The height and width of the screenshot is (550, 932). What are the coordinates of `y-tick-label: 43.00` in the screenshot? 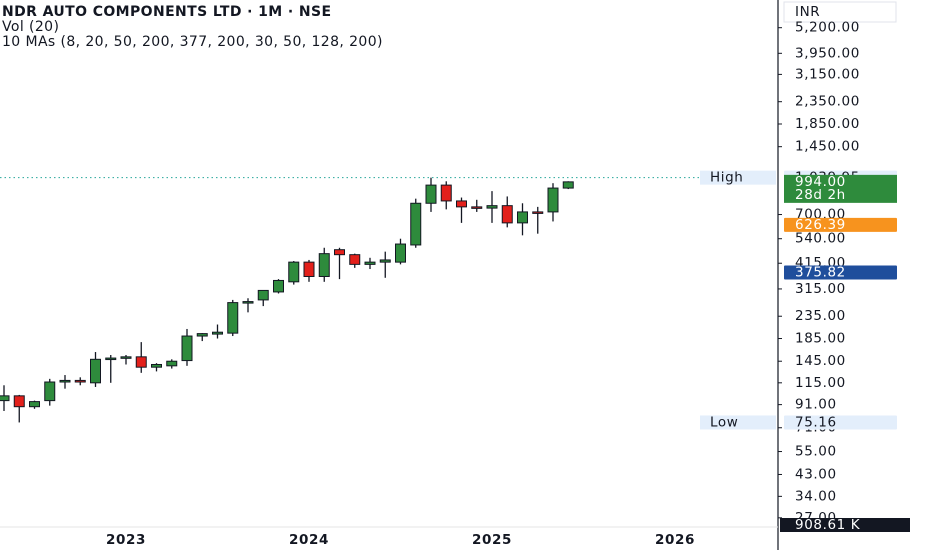 It's located at (816, 474).